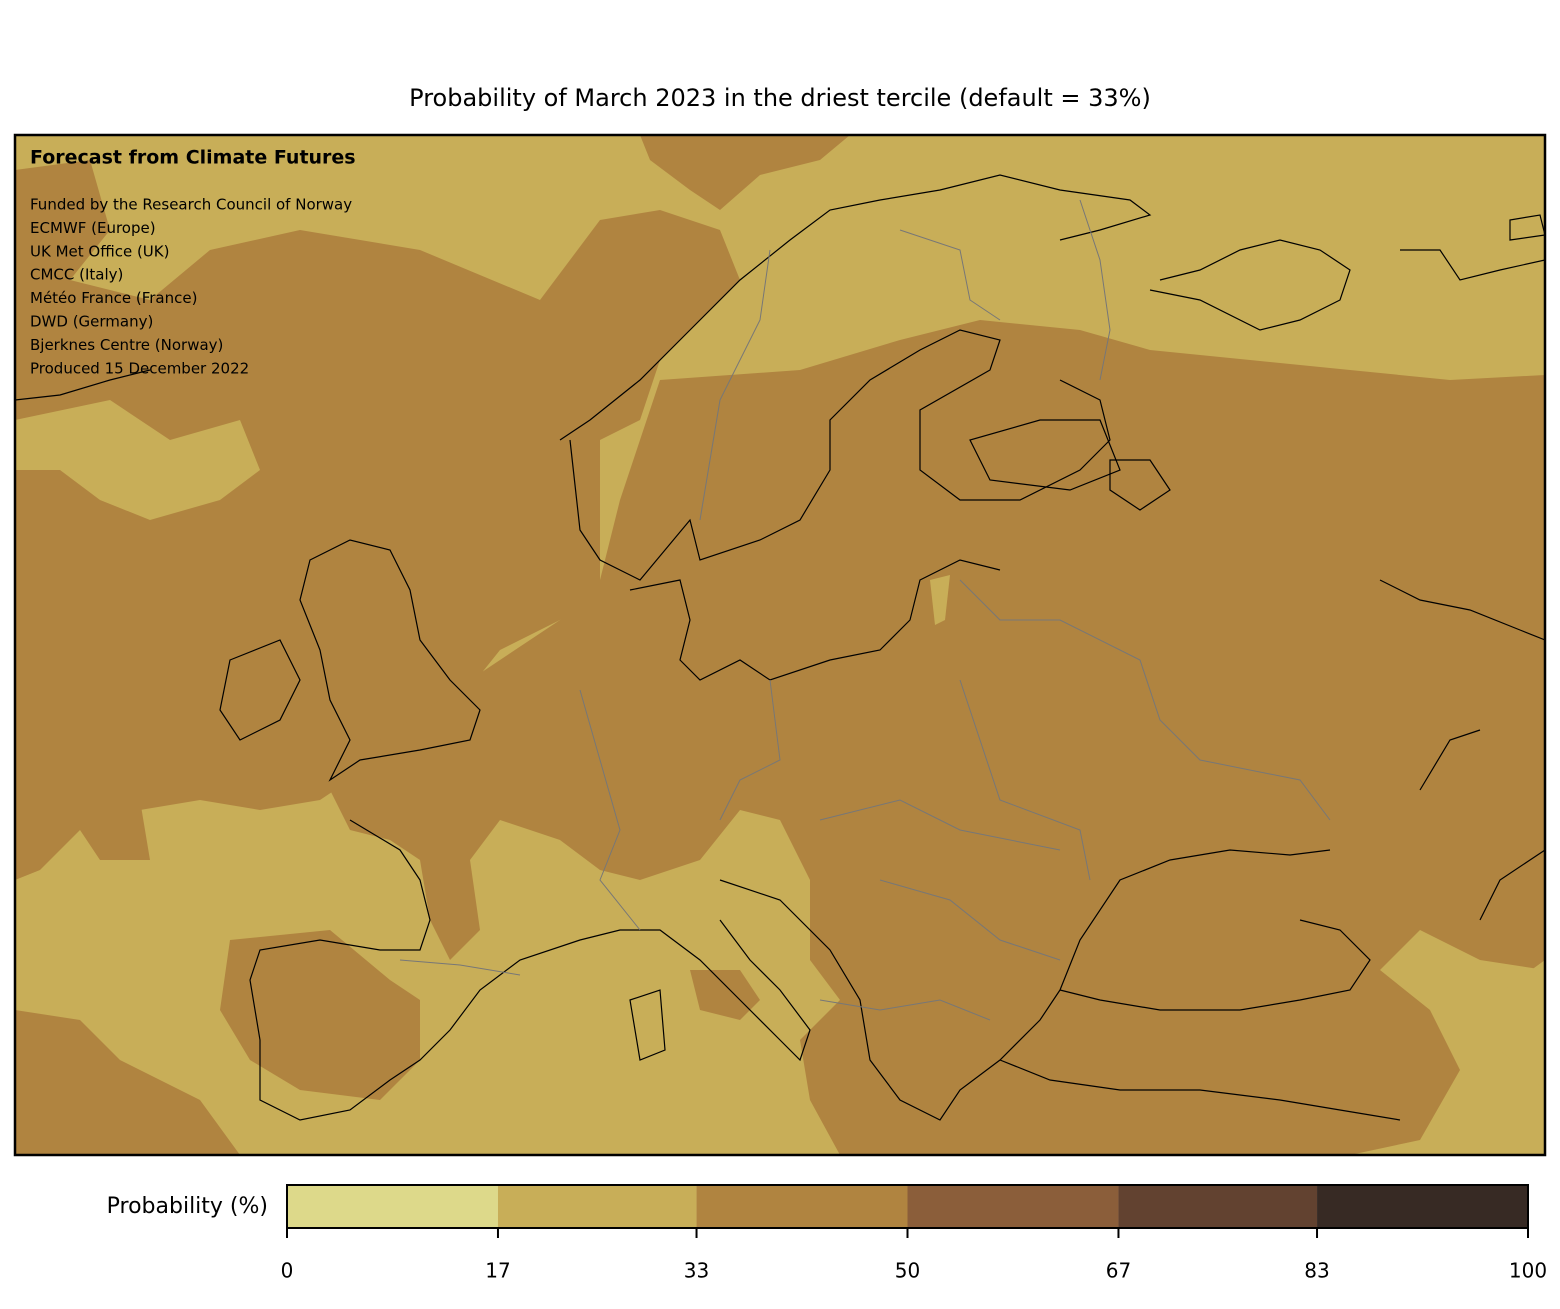 This screenshot has width=1560, height=1309. What do you see at coordinates (696, 1271) in the screenshot?
I see `colorbar-tick-label: 33` at bounding box center [696, 1271].